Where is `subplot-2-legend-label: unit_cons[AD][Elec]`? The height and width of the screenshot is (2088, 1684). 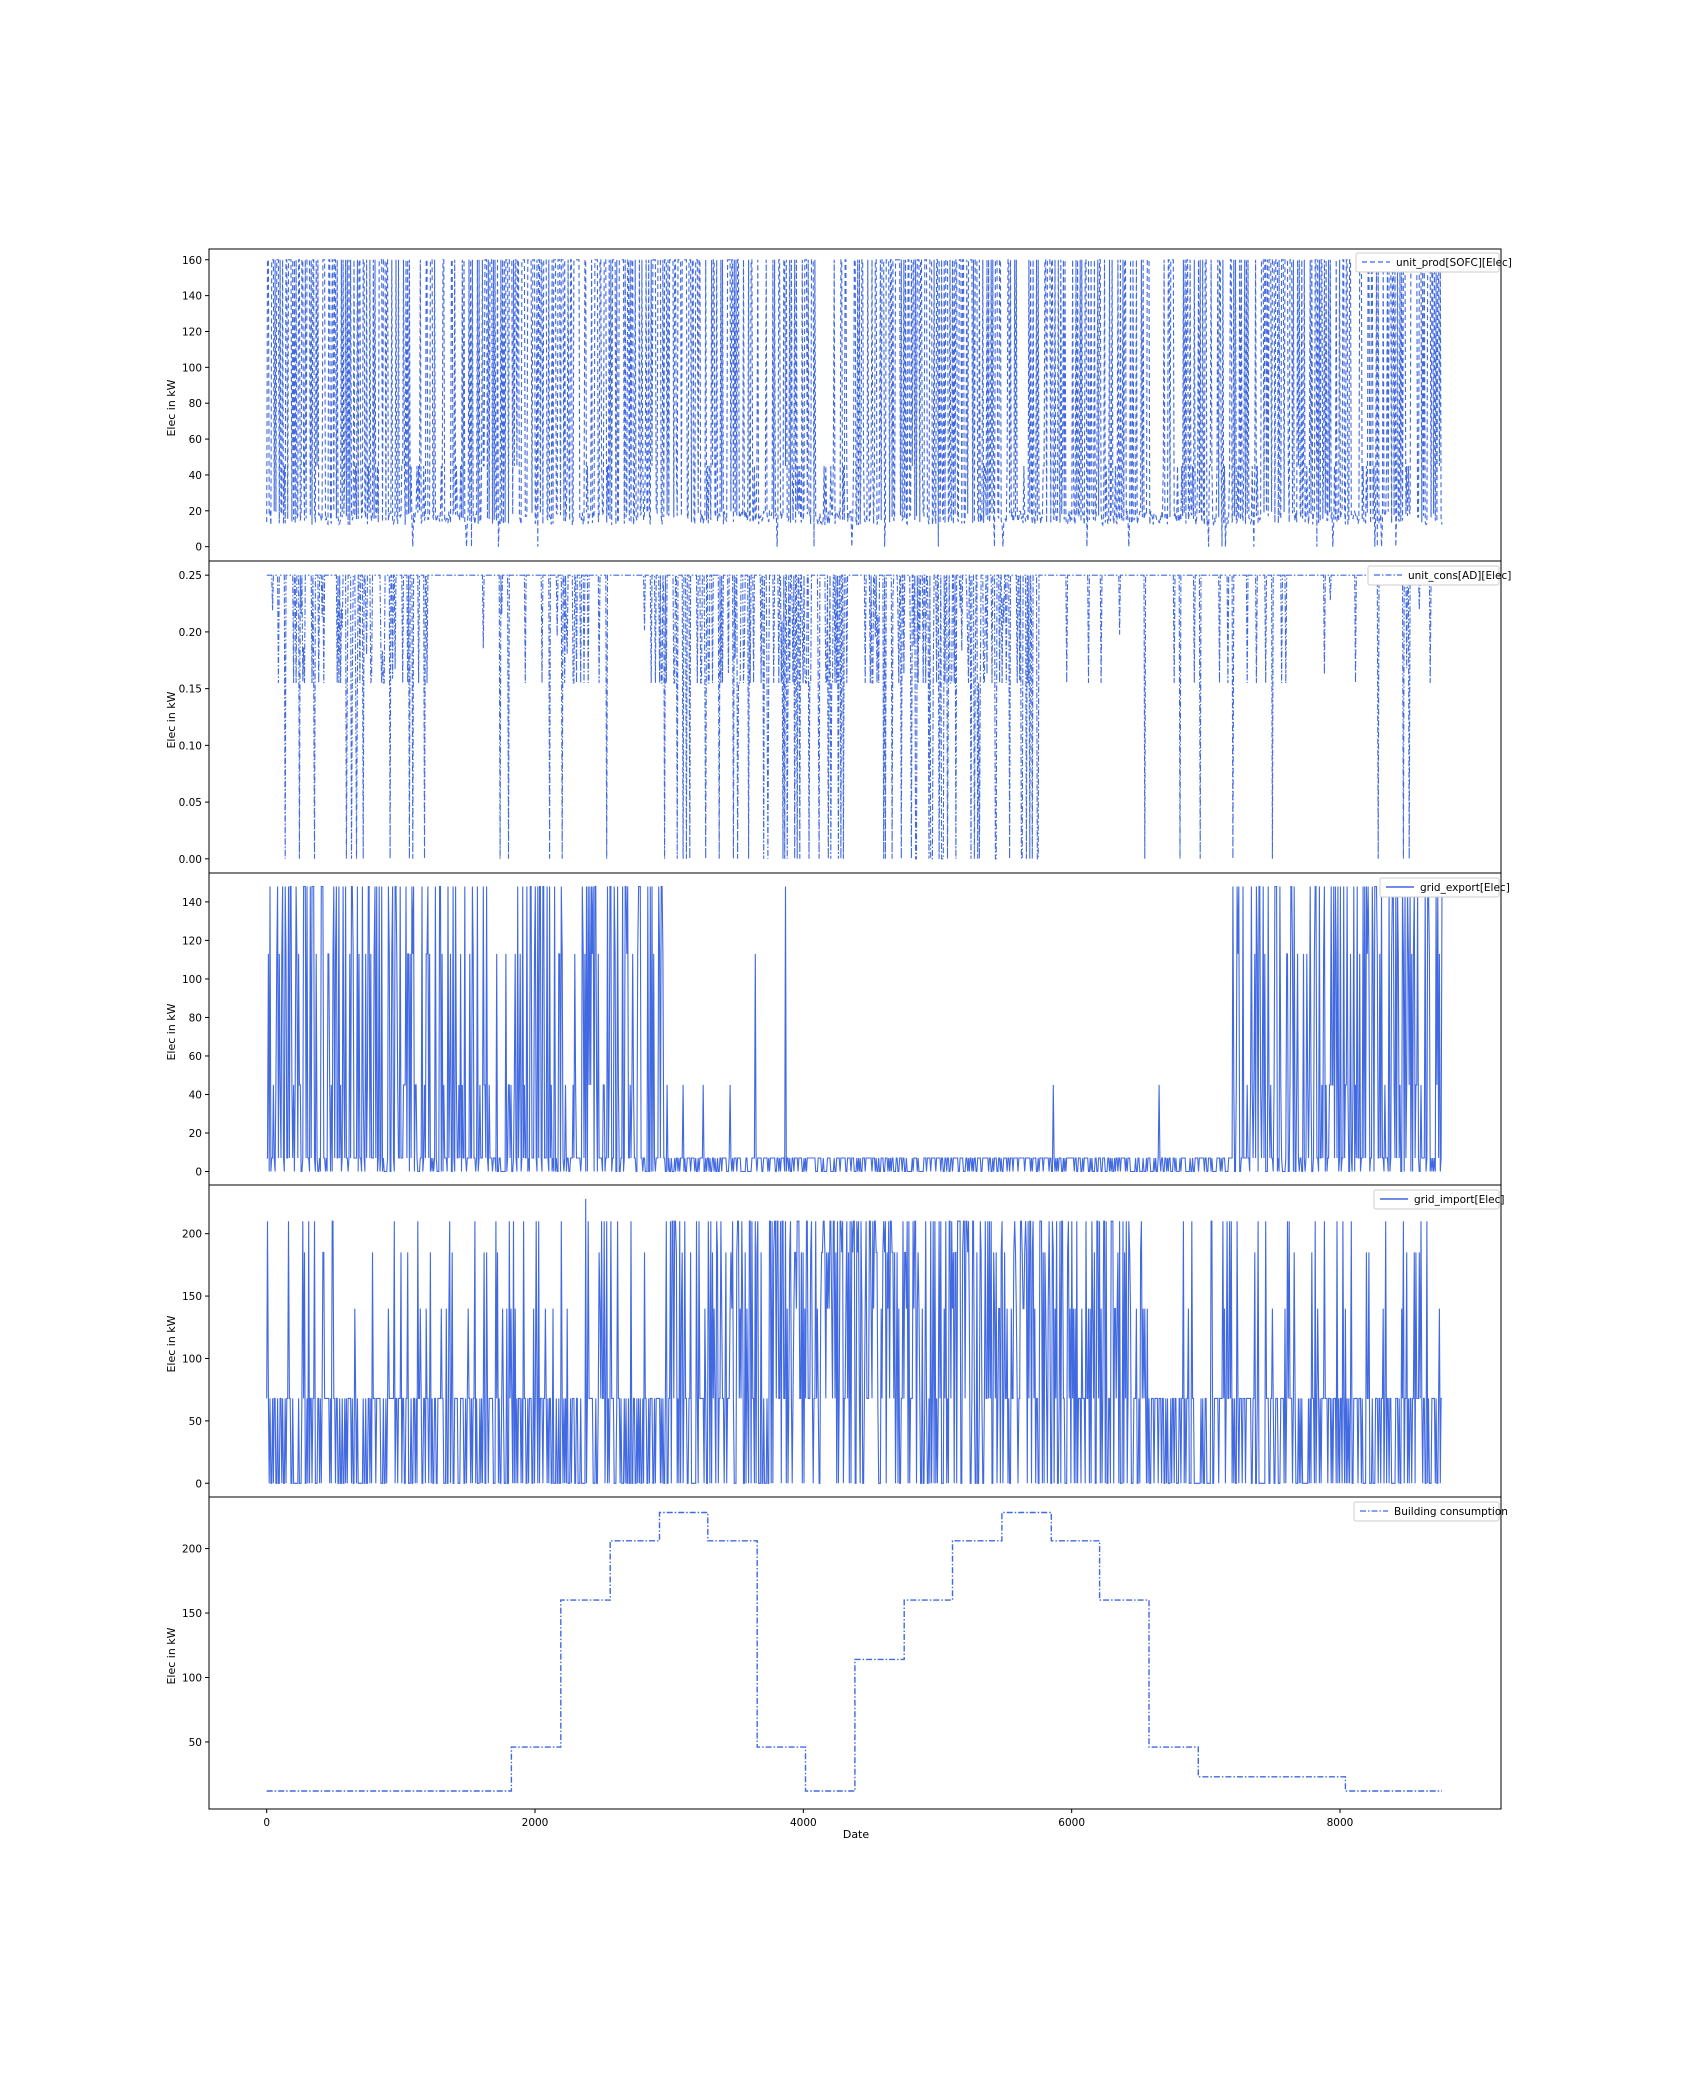
subplot-2-legend-label: unit_cons[AD][Elec] is located at coordinates (1459, 576).